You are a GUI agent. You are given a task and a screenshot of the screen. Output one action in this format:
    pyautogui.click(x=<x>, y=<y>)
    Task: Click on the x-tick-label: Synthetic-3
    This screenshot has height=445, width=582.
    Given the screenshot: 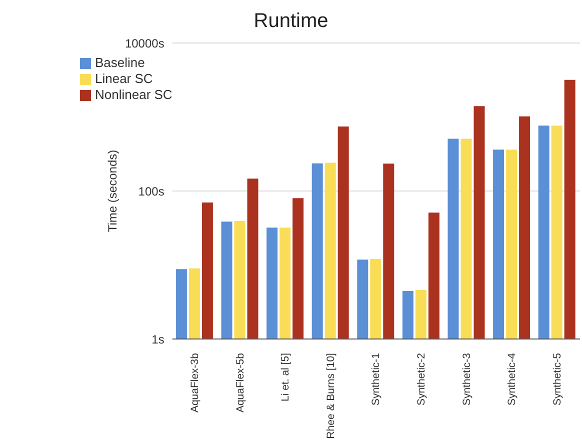 What is the action you would take?
    pyautogui.click(x=466, y=379)
    